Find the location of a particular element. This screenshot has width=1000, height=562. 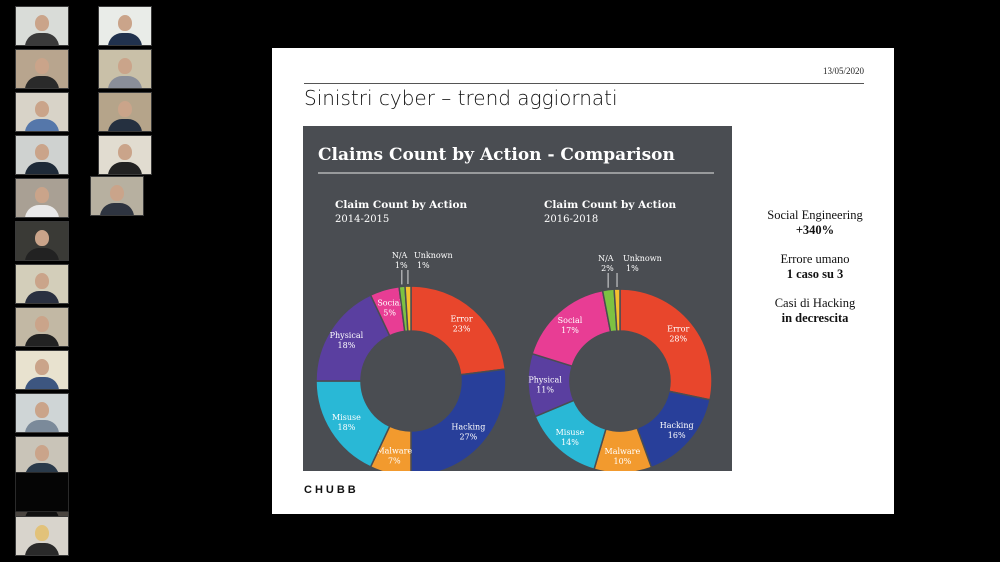

slice-value-label: 11% is located at coordinates (545, 390).